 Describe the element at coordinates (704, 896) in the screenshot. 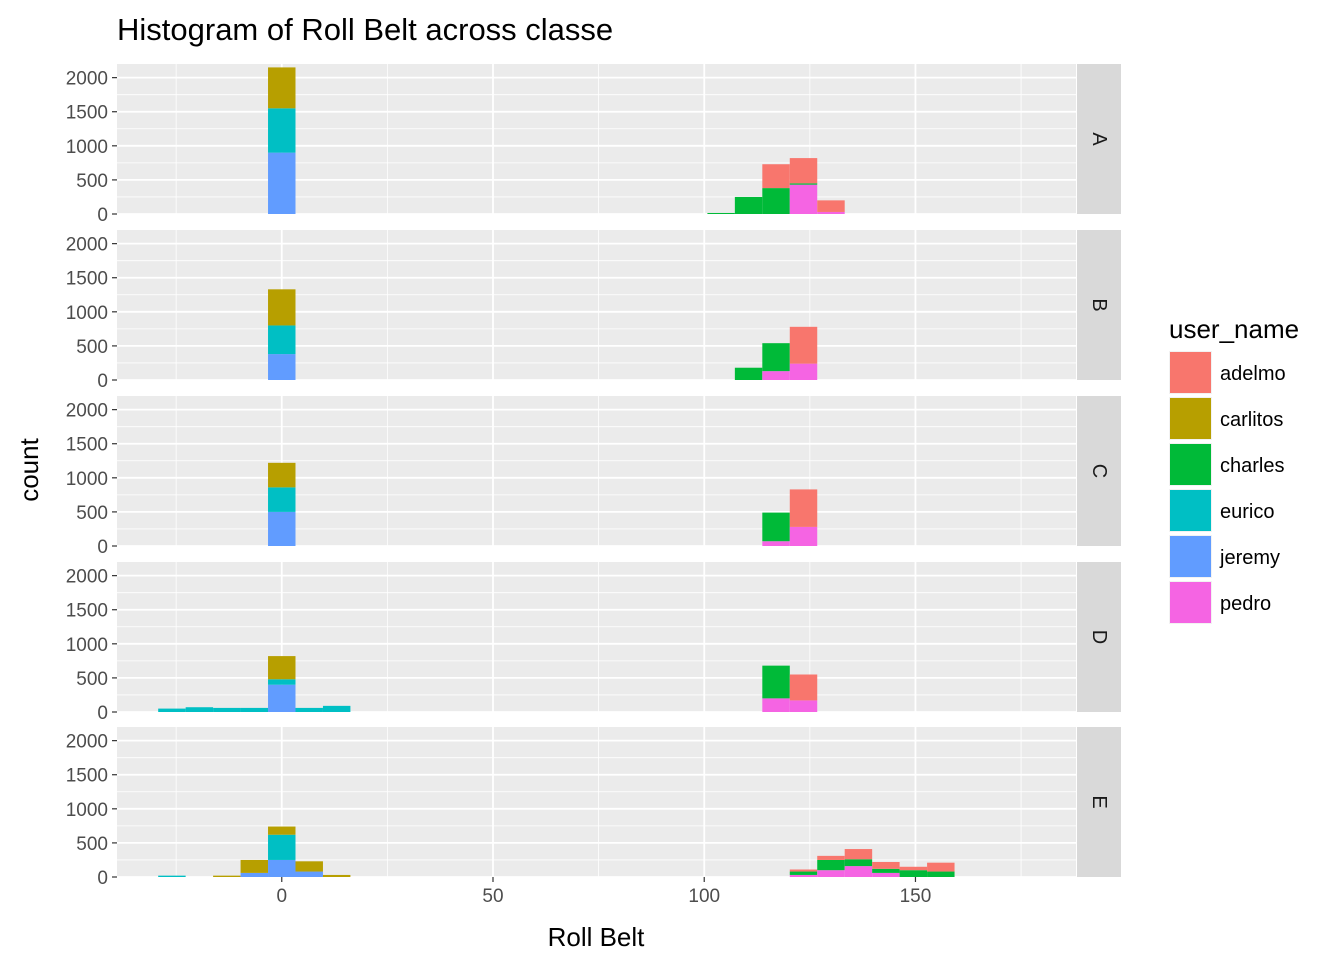

I see `x-tick-label: 100` at that location.